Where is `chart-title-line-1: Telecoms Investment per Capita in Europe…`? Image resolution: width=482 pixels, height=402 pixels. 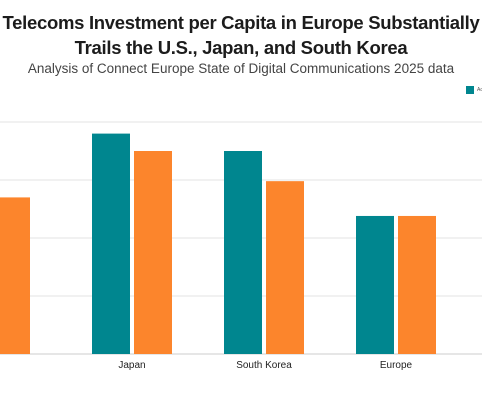 chart-title-line-1: Telecoms Investment per Capita in Europe… is located at coordinates (241, 22).